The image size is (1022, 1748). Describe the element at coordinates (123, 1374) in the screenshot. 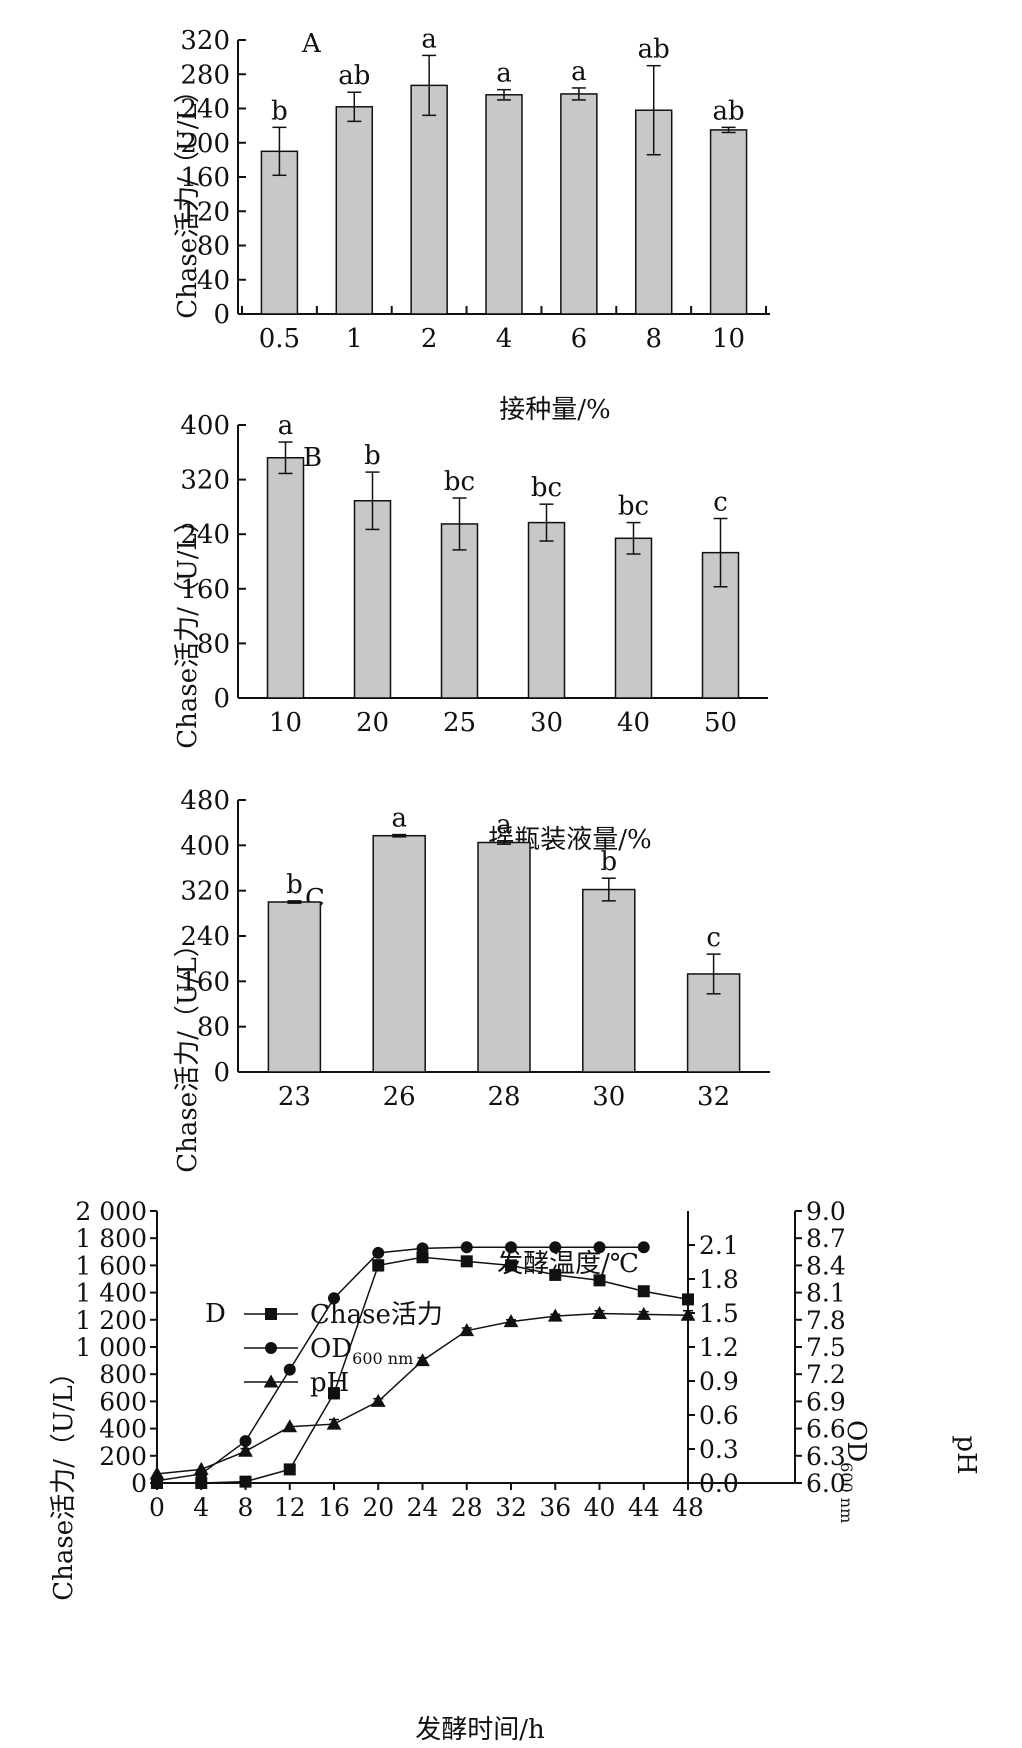

I see `panel-d-ytick-label-4: 800` at that location.